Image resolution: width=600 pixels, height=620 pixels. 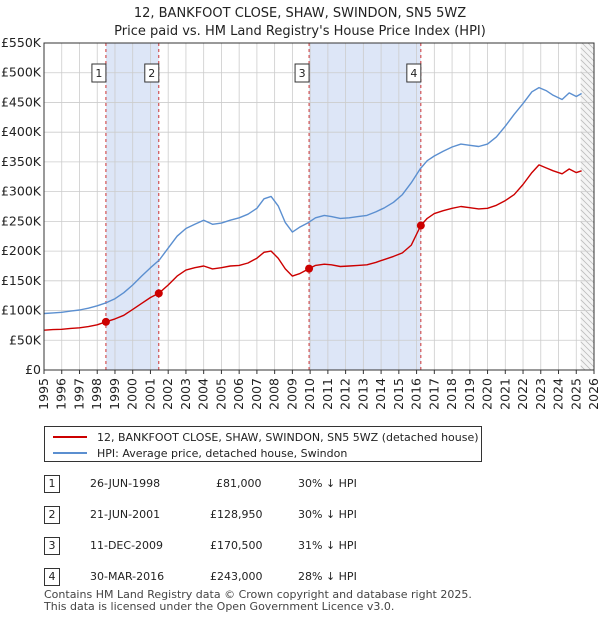 I want to click on y-tick-label: £200K, so click(x=21, y=250).